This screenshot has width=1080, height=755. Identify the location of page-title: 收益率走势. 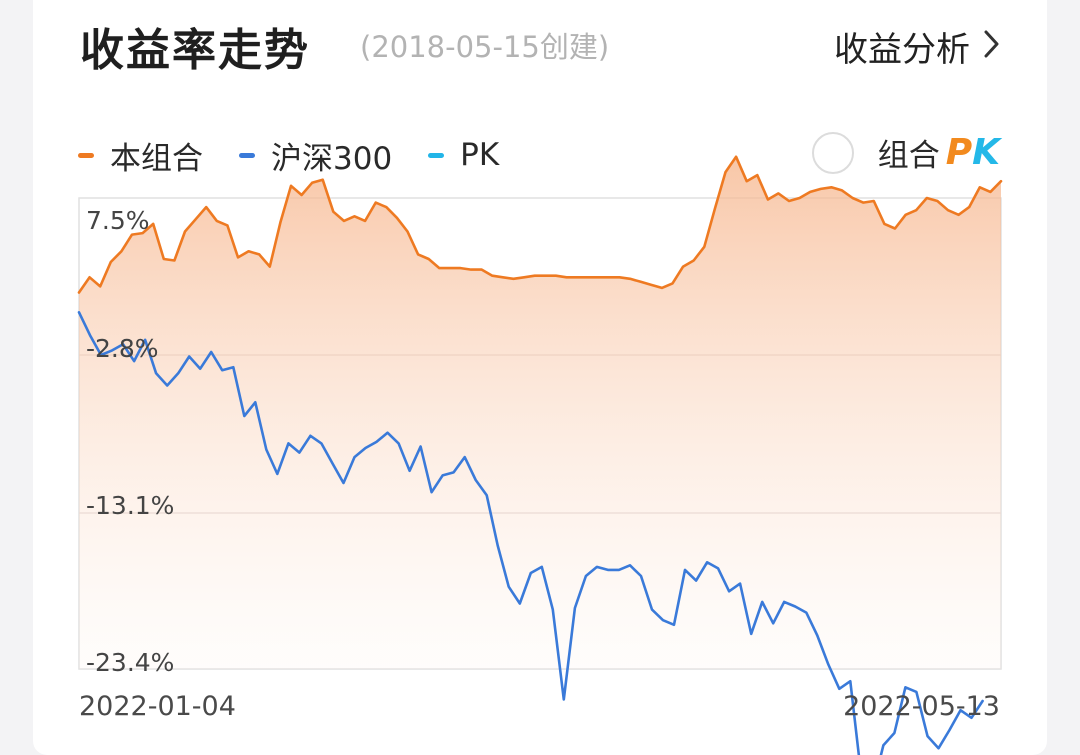
(195, 50).